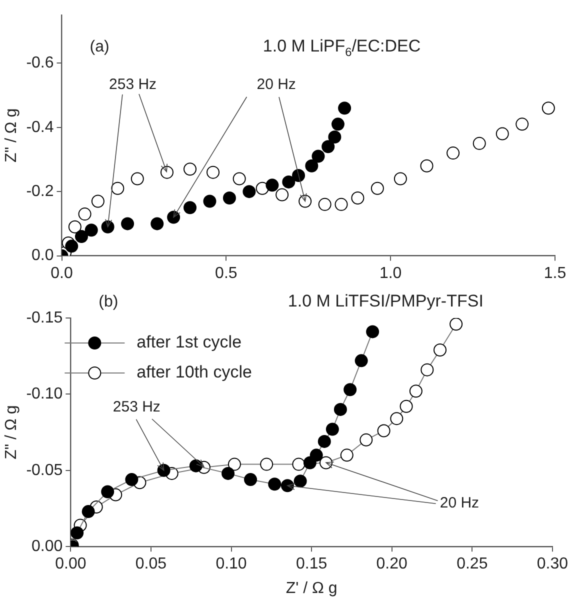 The image size is (571, 600). Describe the element at coordinates (40, 63) in the screenshot. I see `y-tick-label: -0.6` at that location.